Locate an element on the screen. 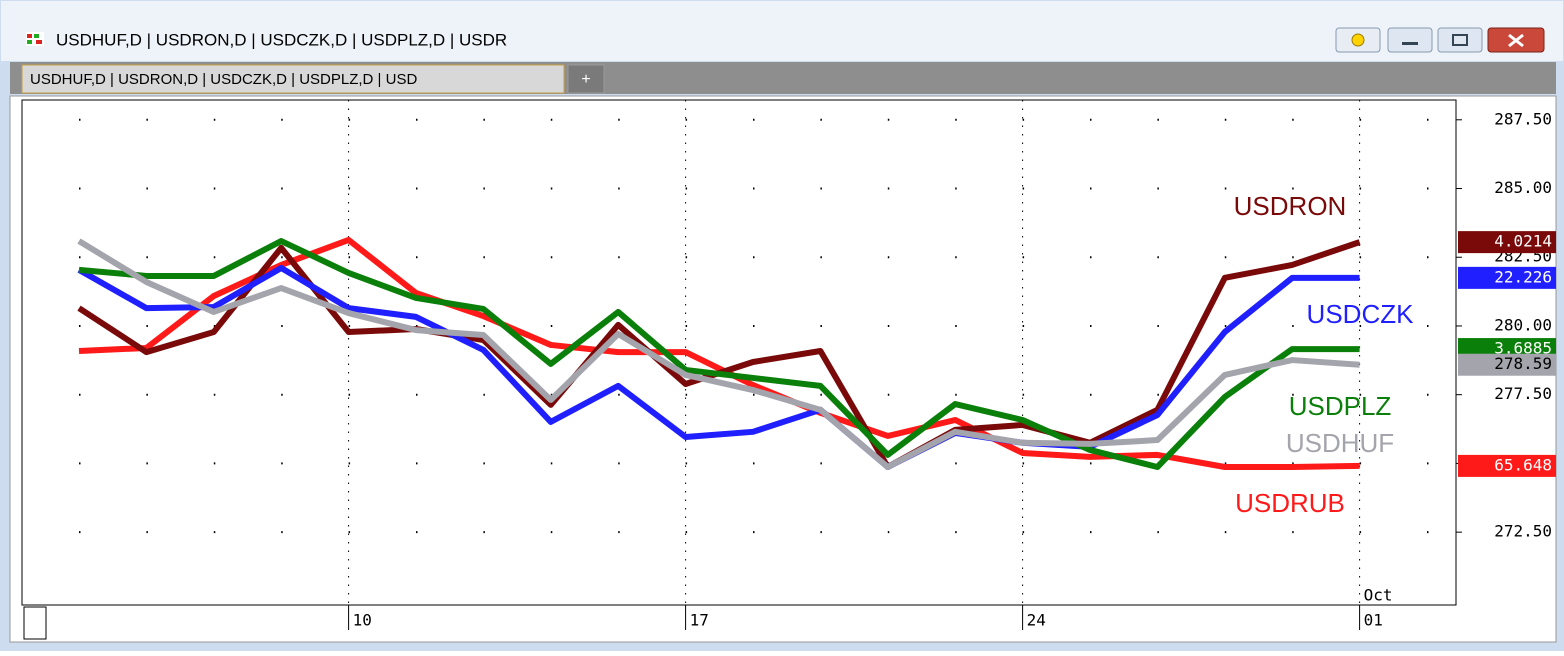 Image resolution: width=1564 pixels, height=656 pixels. maximize-button is located at coordinates (1460, 40).